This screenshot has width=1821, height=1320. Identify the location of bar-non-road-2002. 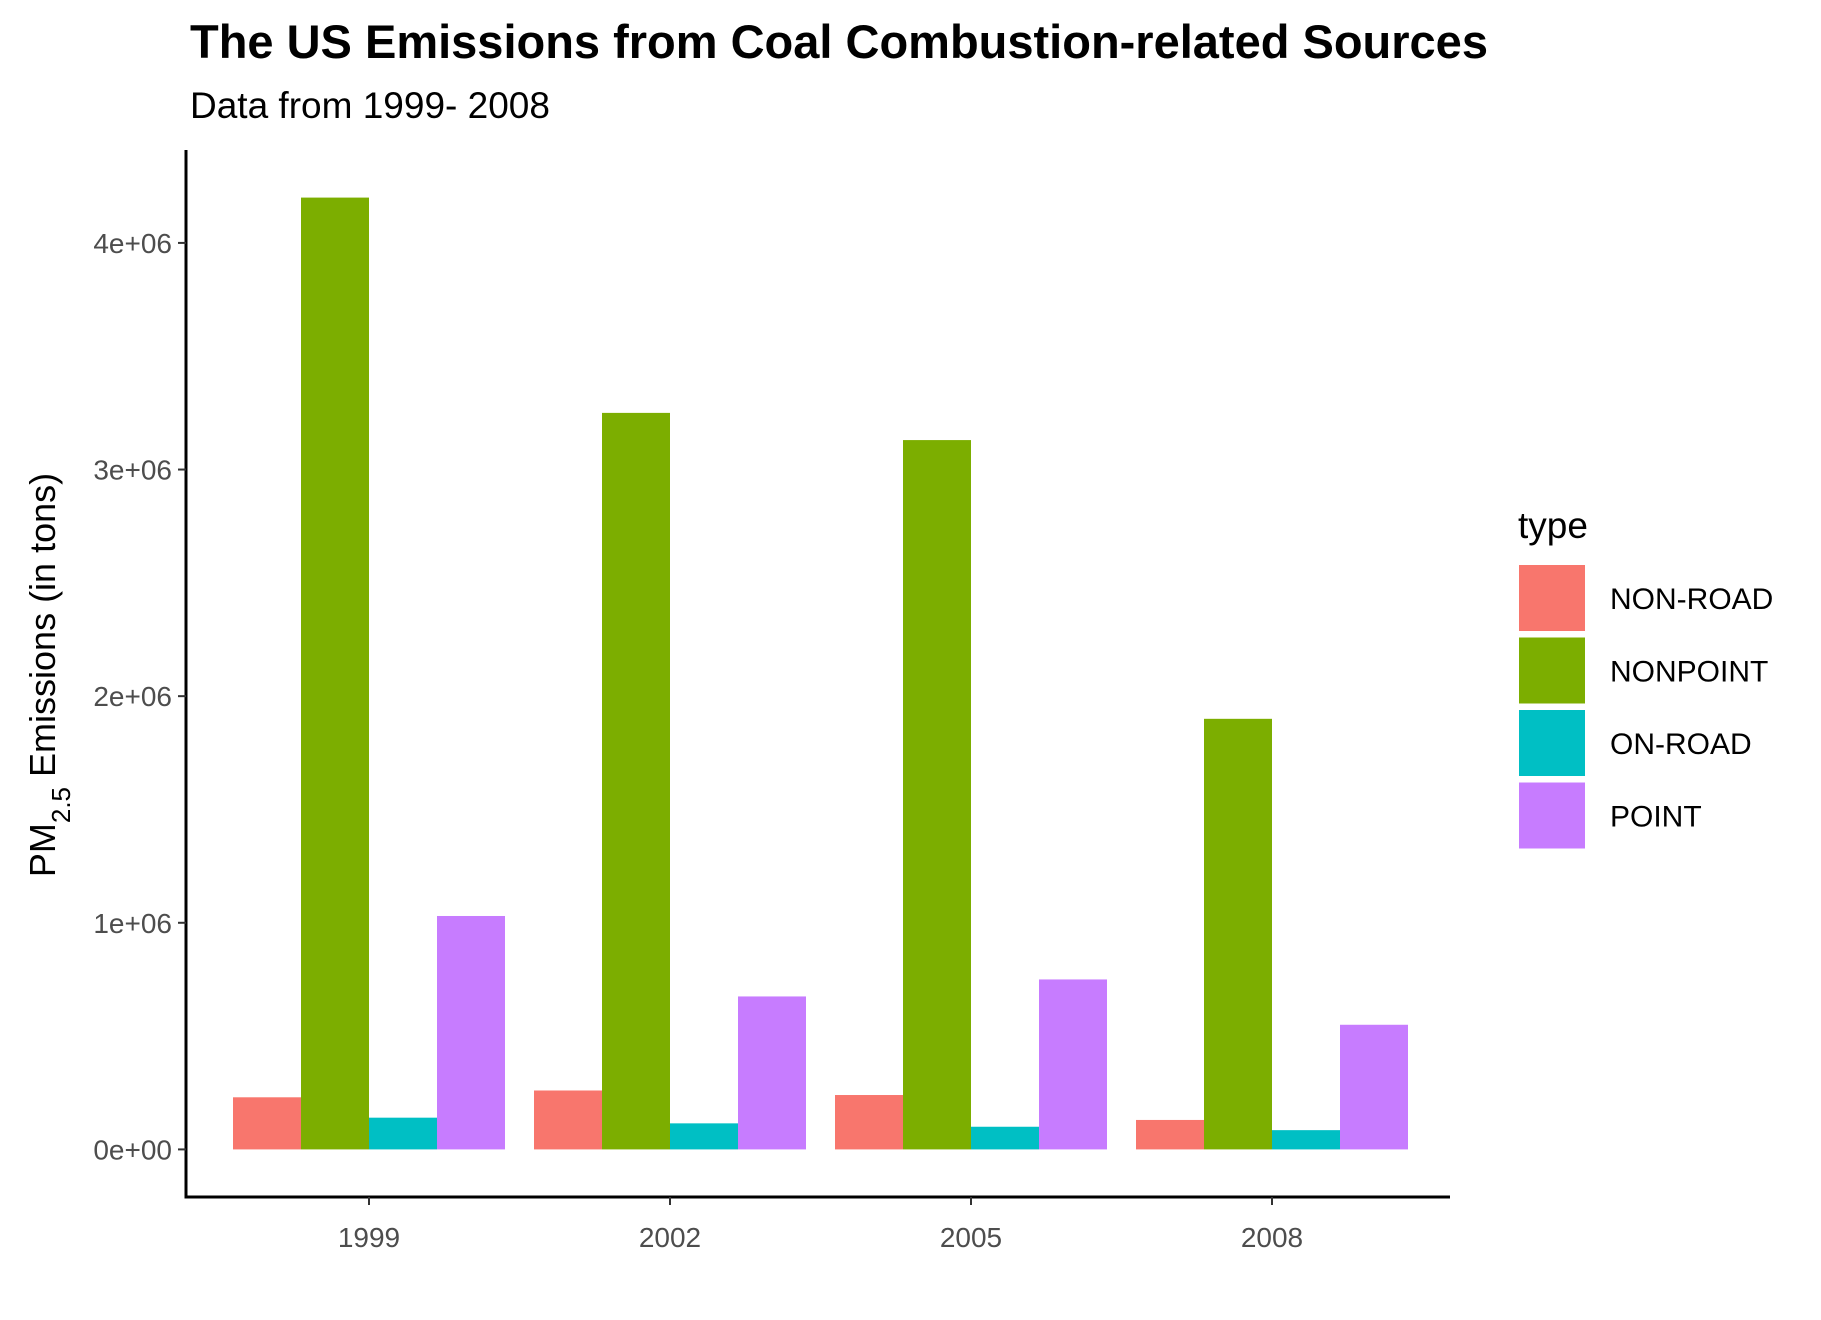
(568, 1120).